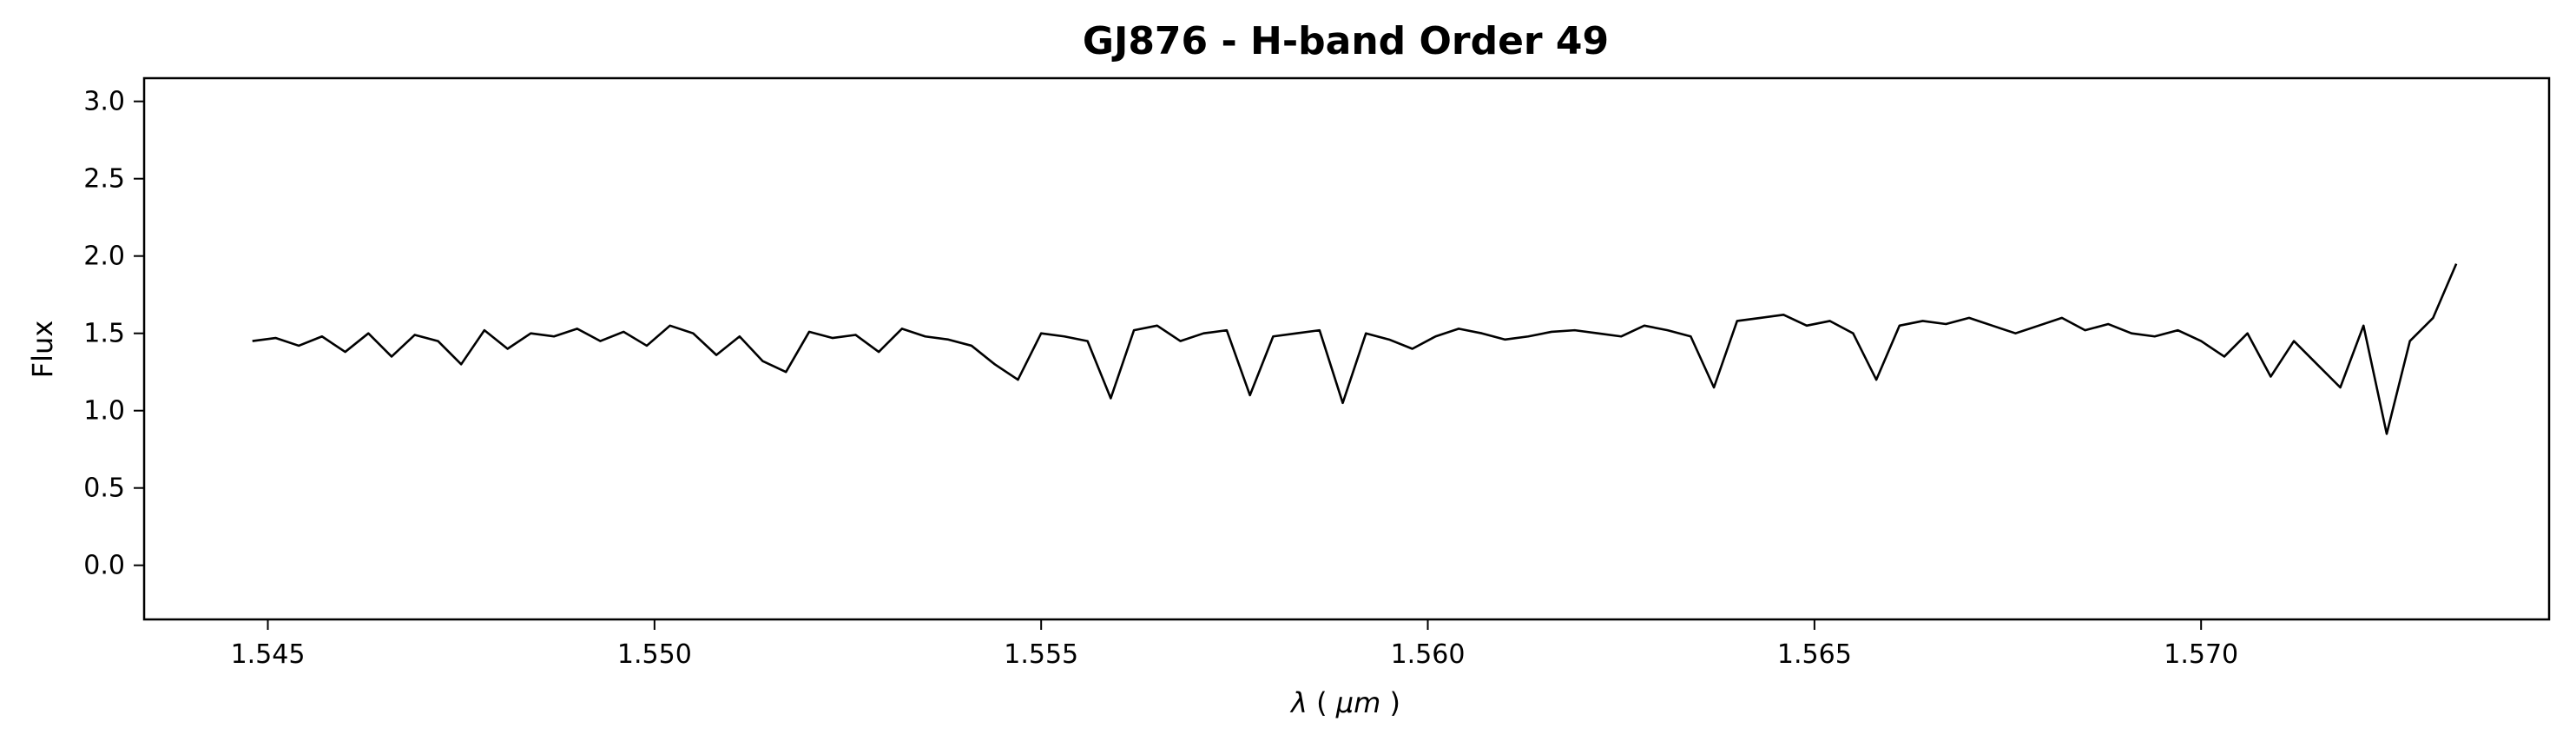 The image size is (2576, 748). Describe the element at coordinates (1346, 41) in the screenshot. I see `chart-title: GJ876 - H-band Order 49` at that location.